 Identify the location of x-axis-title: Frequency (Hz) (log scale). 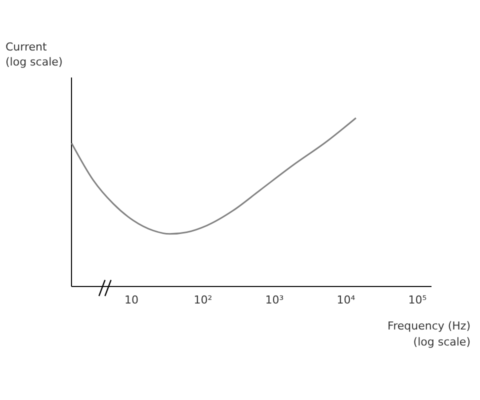
(429, 334).